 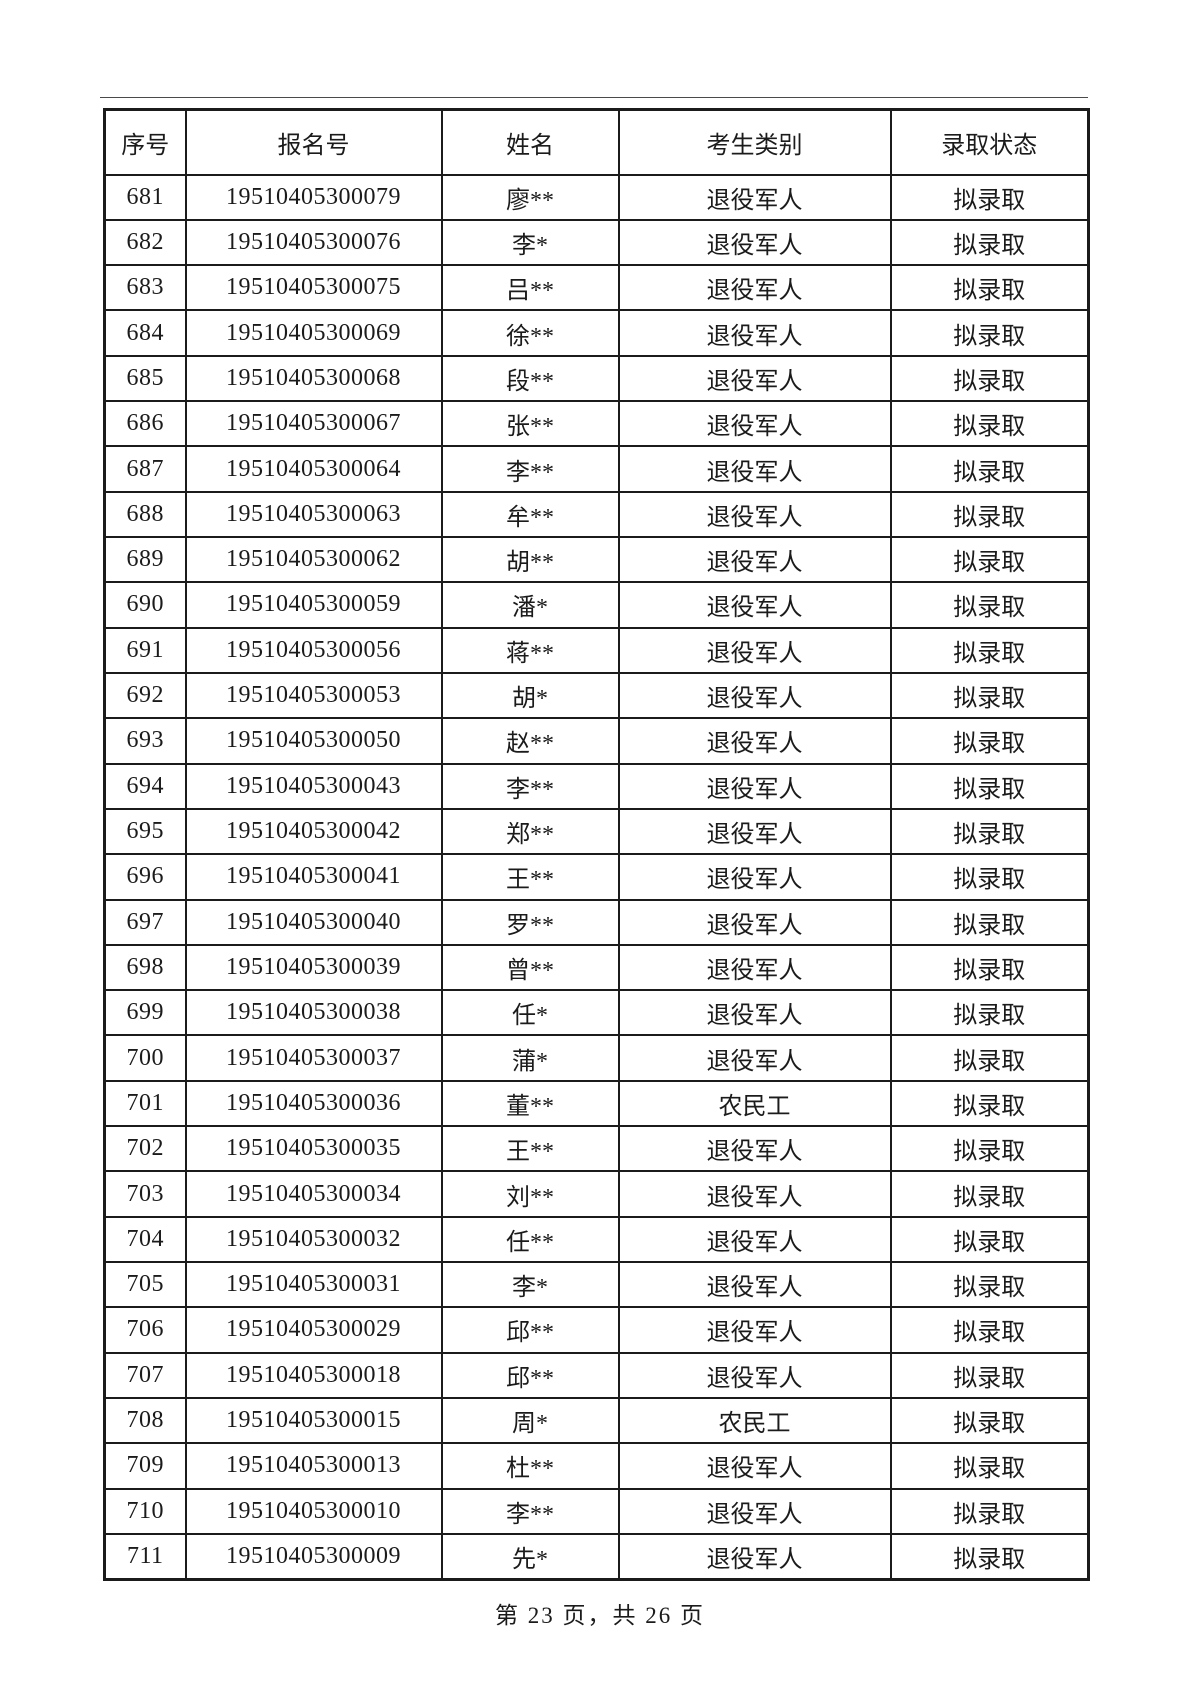 I want to click on cell-registration-number: 19510405300043, so click(x=313, y=786).